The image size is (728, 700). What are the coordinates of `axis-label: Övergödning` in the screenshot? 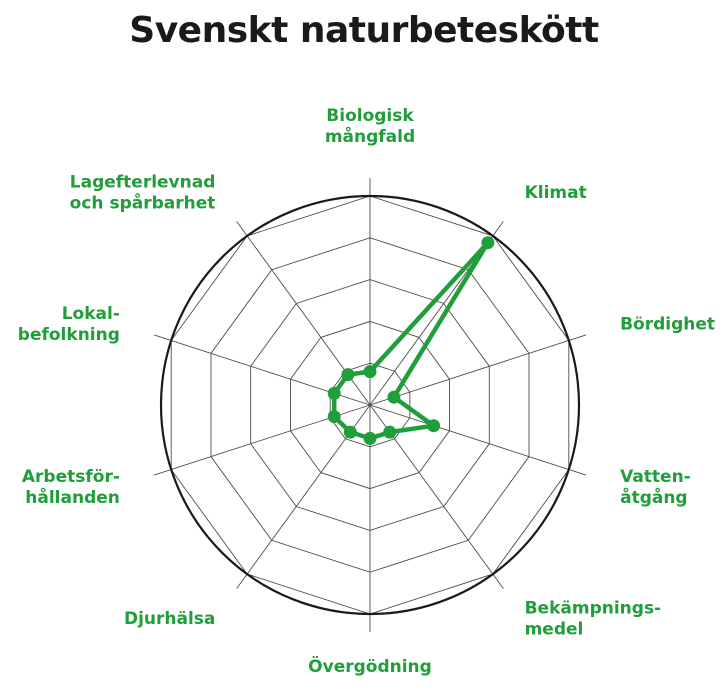 It's located at (370, 666).